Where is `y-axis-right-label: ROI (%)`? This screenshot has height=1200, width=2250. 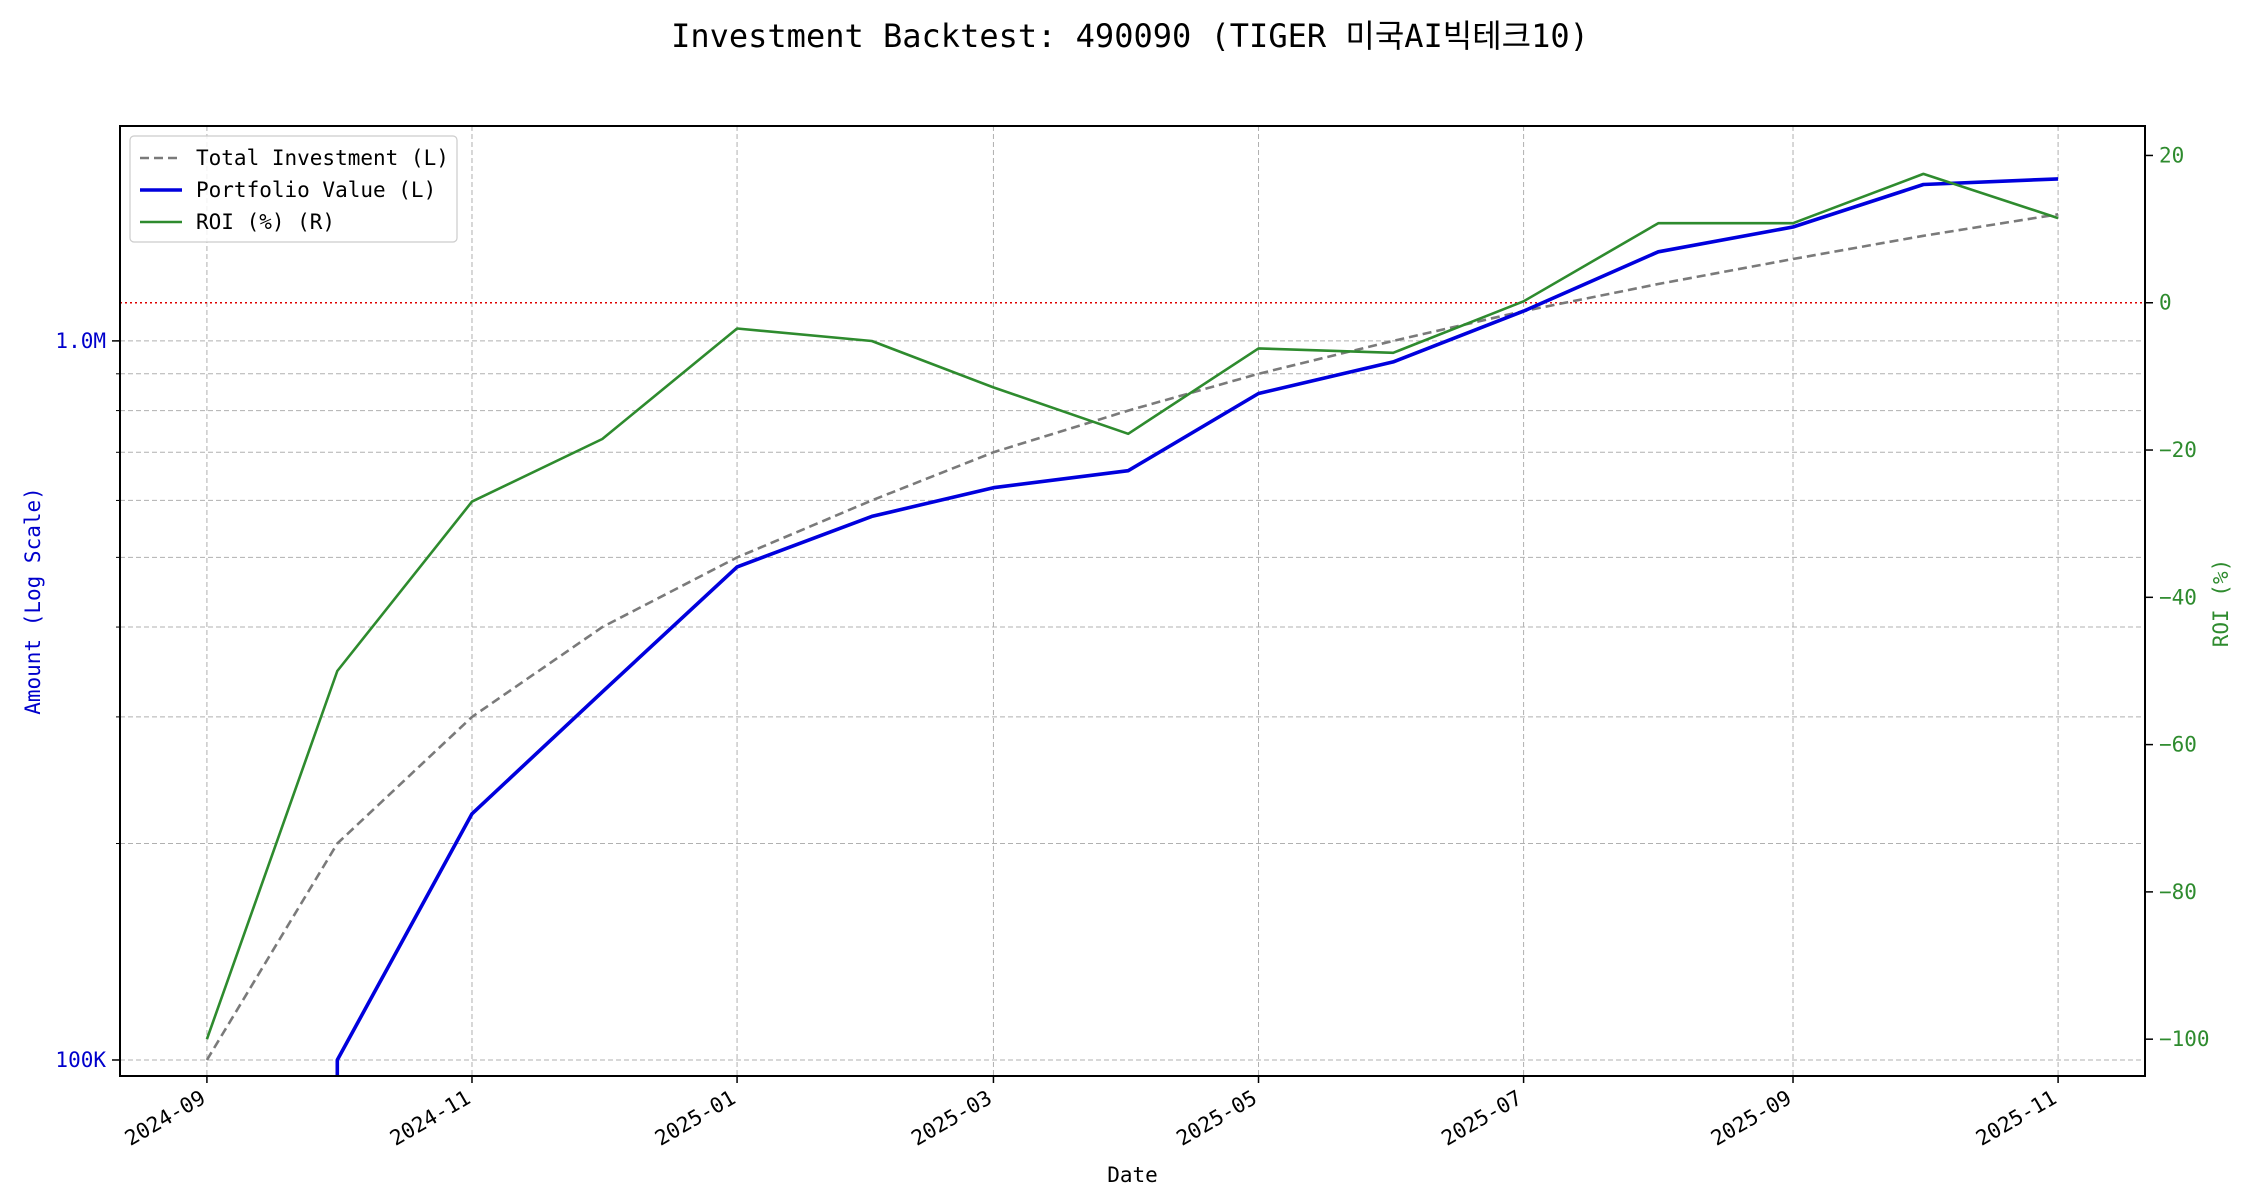
y-axis-right-label: ROI (%) is located at coordinates (2221, 603).